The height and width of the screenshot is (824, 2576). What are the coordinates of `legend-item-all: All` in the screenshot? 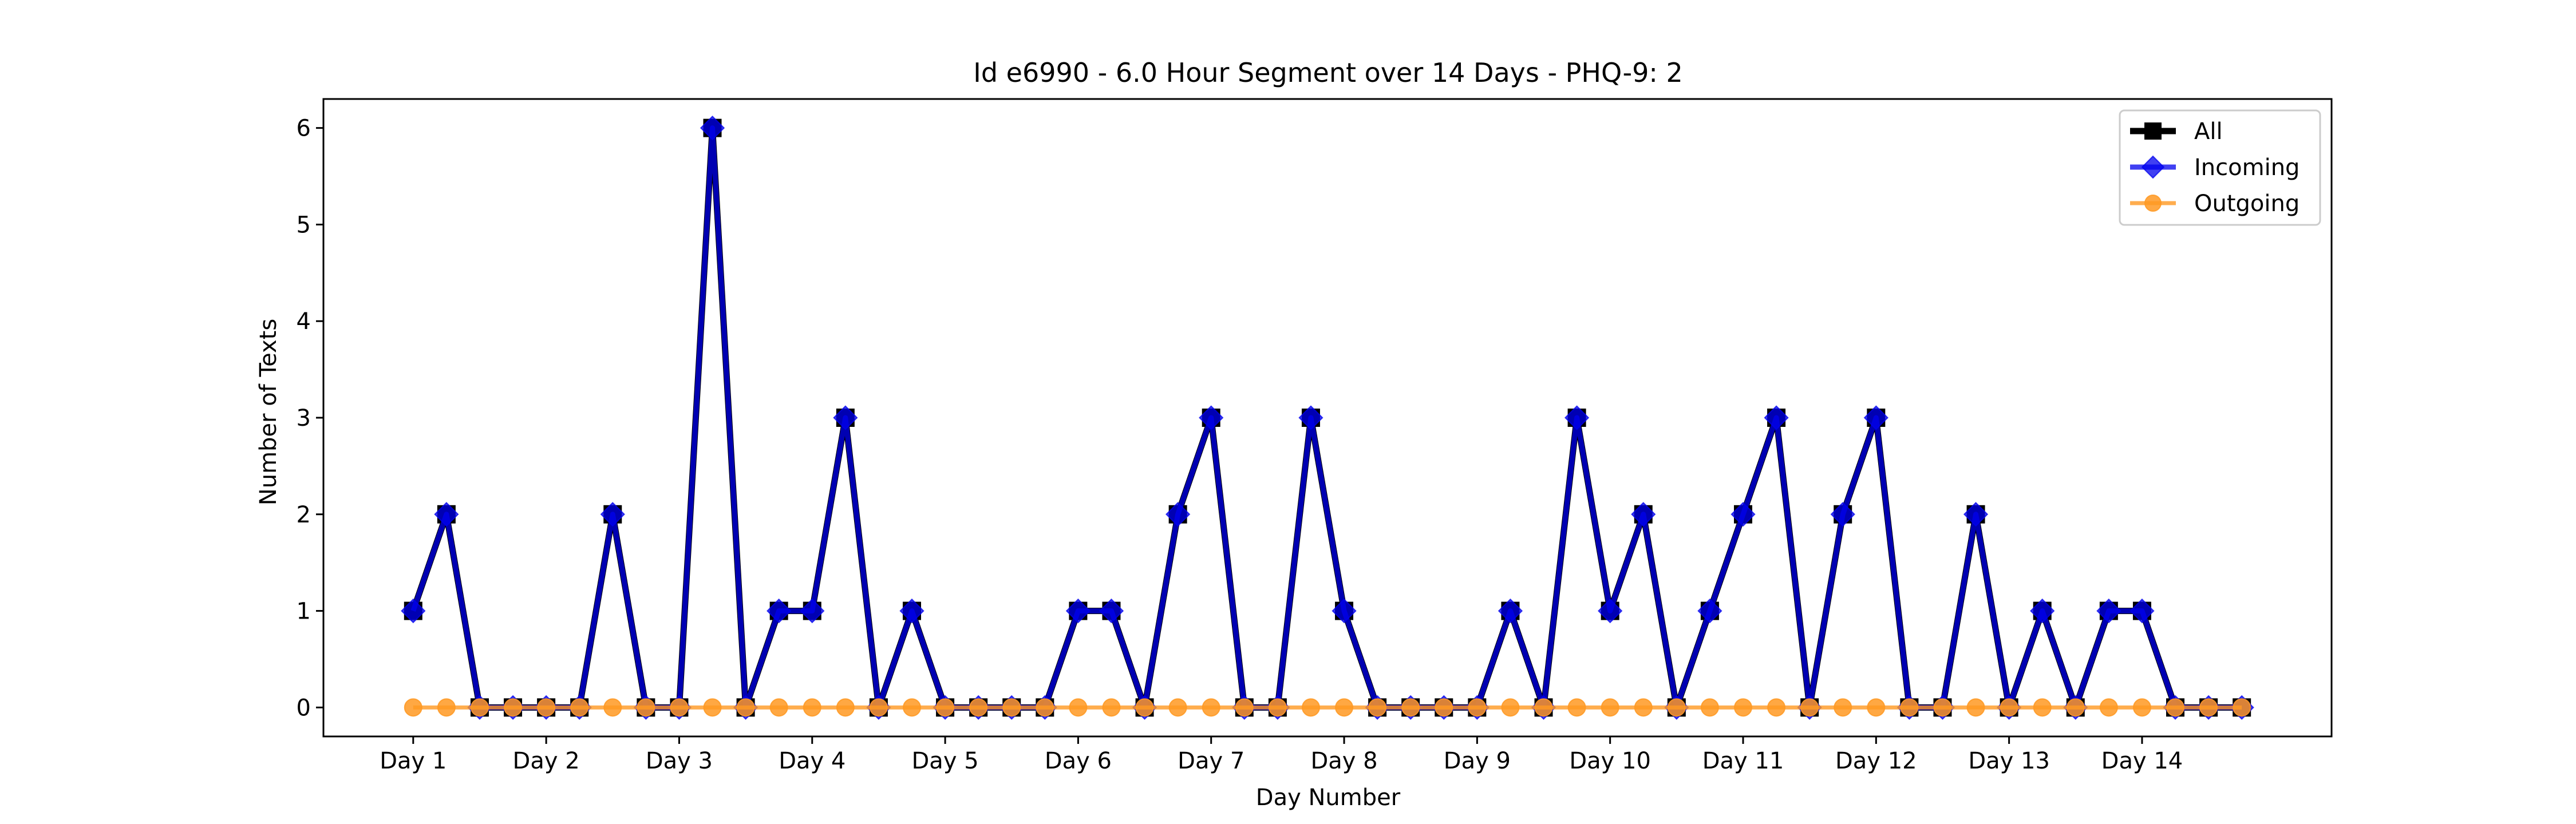 It's located at (2176, 131).